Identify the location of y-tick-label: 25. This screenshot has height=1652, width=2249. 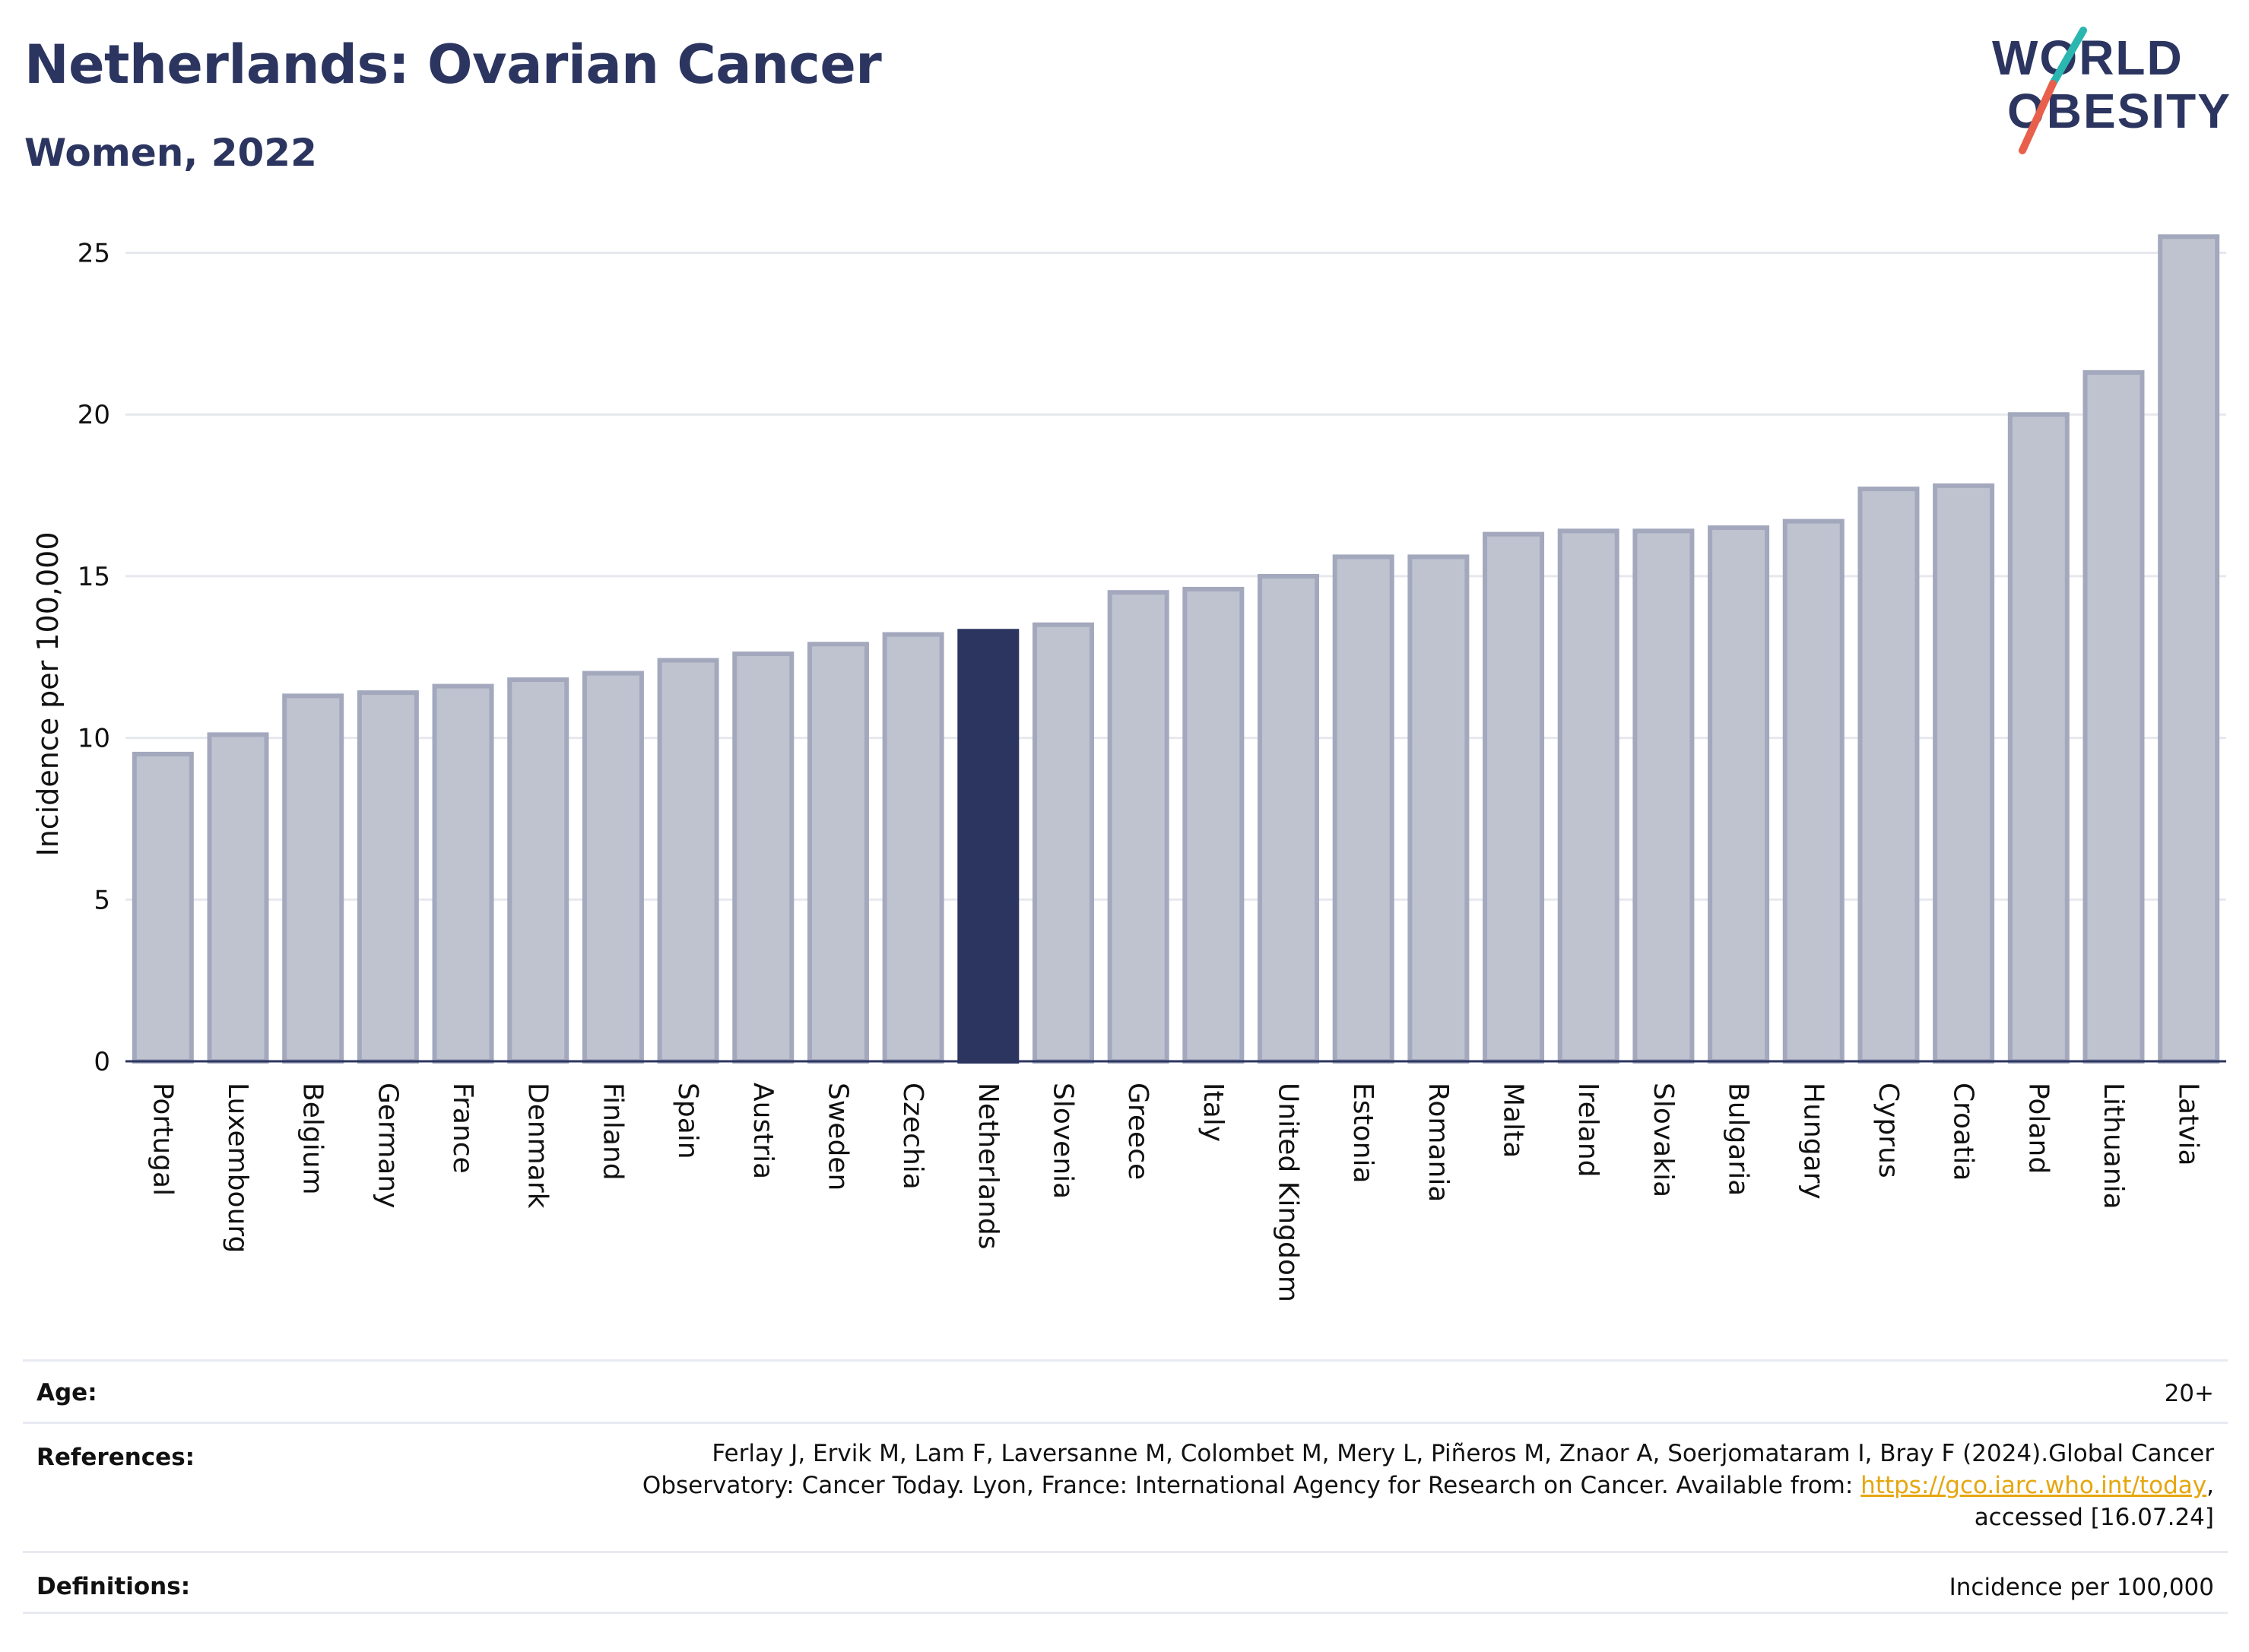
(94, 254).